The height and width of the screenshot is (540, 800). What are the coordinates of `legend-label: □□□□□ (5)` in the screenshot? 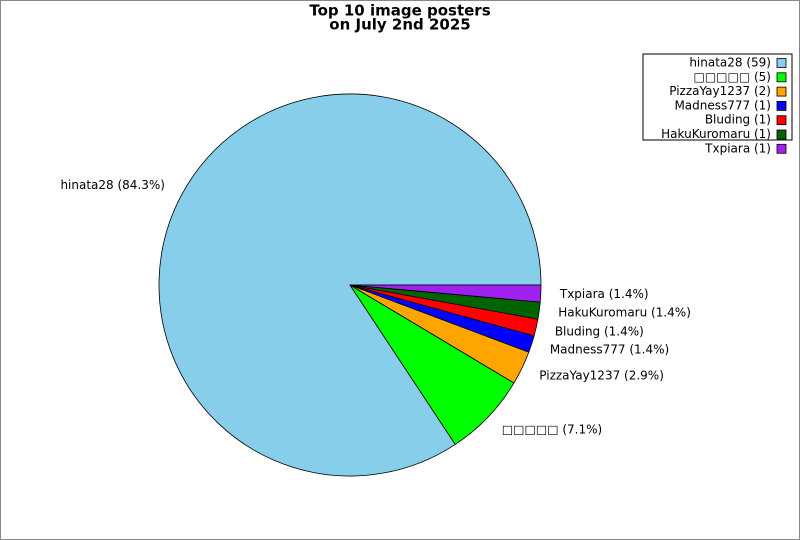 It's located at (732, 77).